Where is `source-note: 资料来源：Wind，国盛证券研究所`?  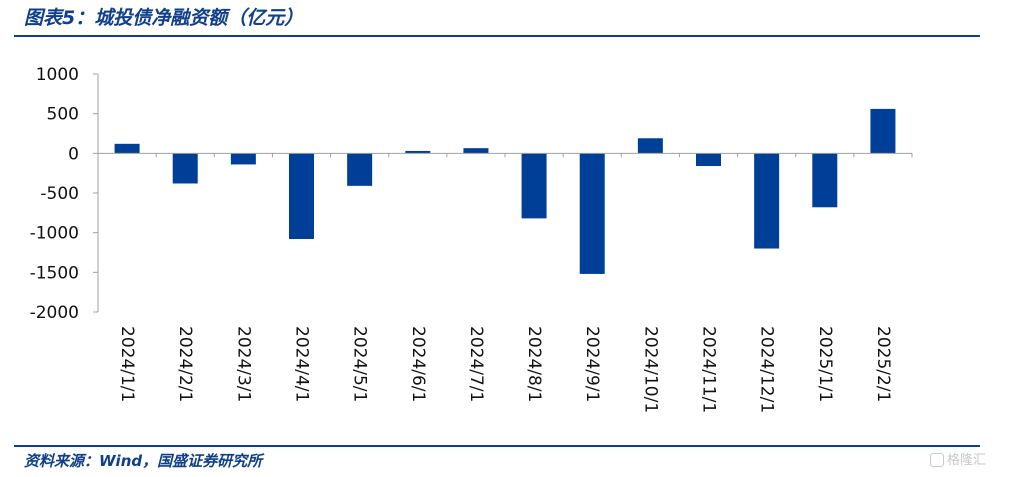
source-note: 资料来源：Wind，国盛证券研究所 is located at coordinates (143, 461).